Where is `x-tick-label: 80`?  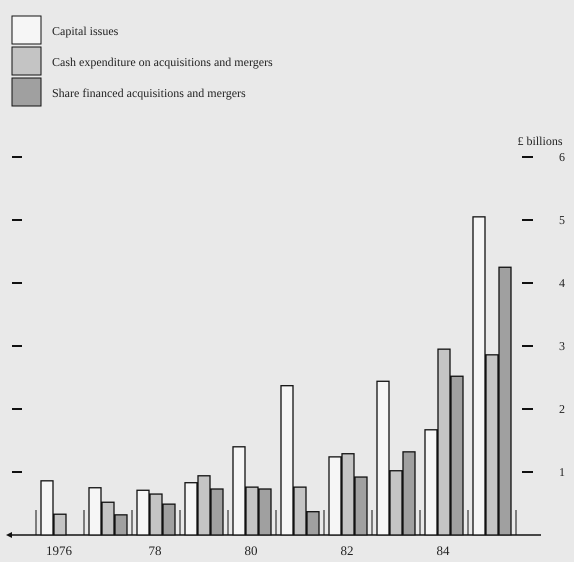
x-tick-label: 80 is located at coordinates (251, 550).